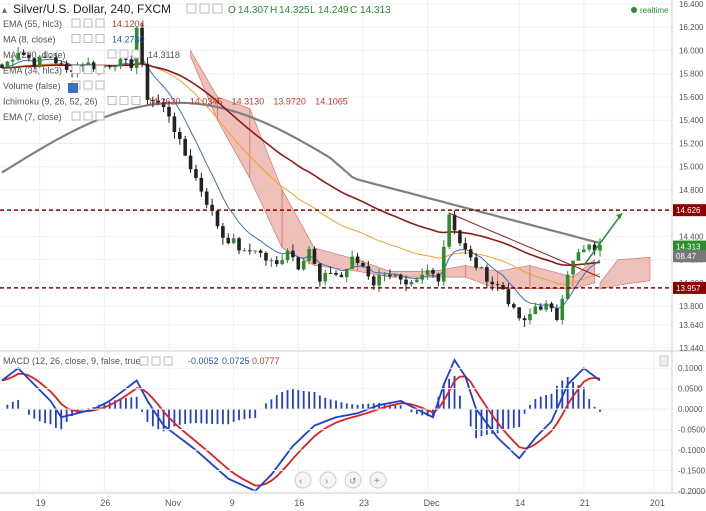  Describe the element at coordinates (156, 361) in the screenshot. I see `macd-eye-button` at that location.